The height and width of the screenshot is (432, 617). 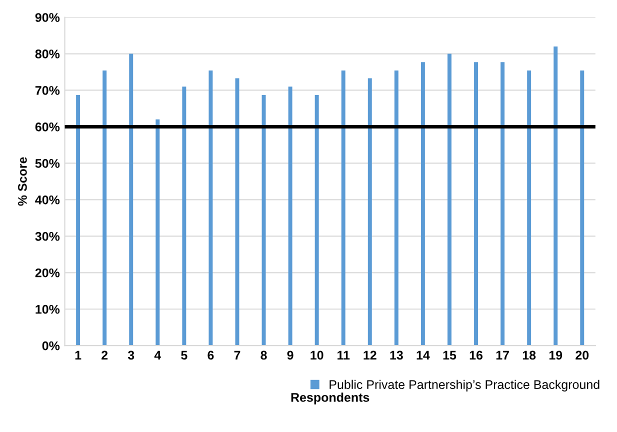 I want to click on x-tick-label: 12, so click(x=370, y=355).